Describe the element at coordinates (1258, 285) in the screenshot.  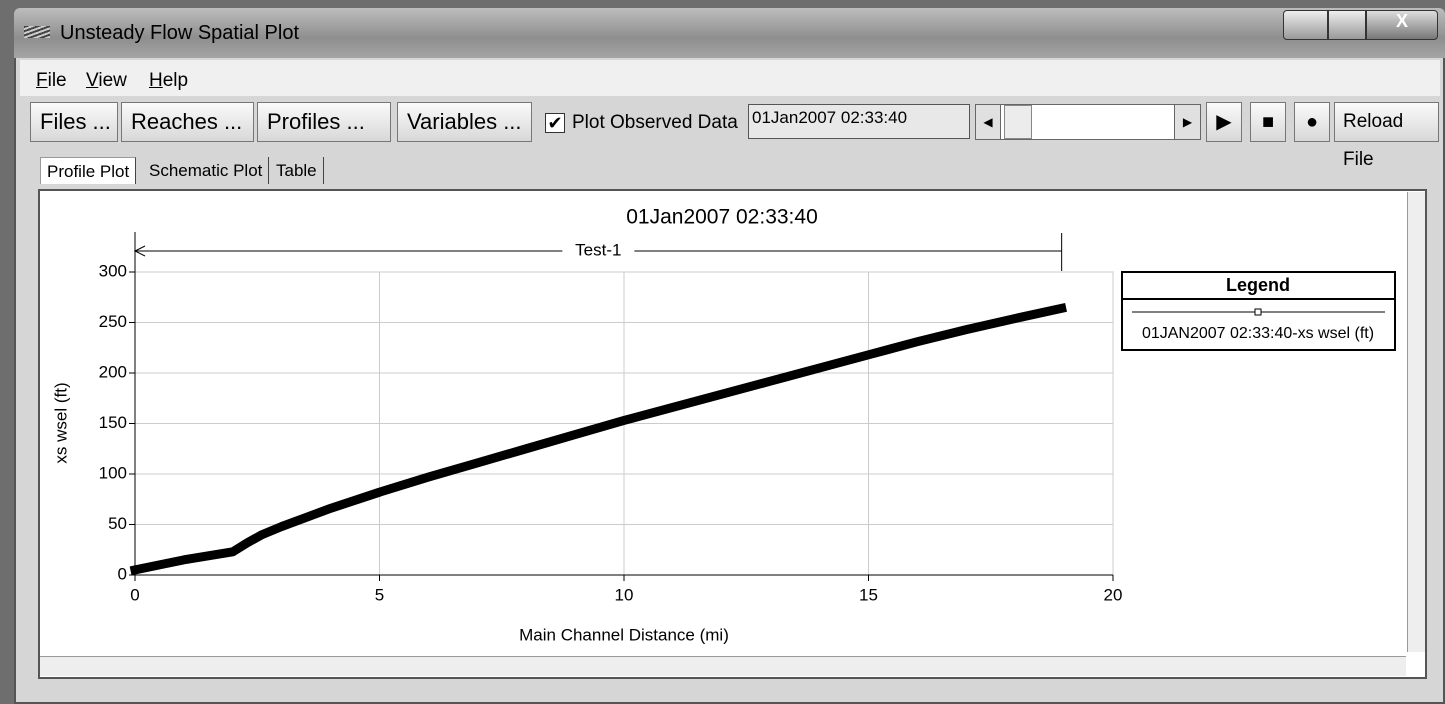
I see `legend-title: Legend` at that location.